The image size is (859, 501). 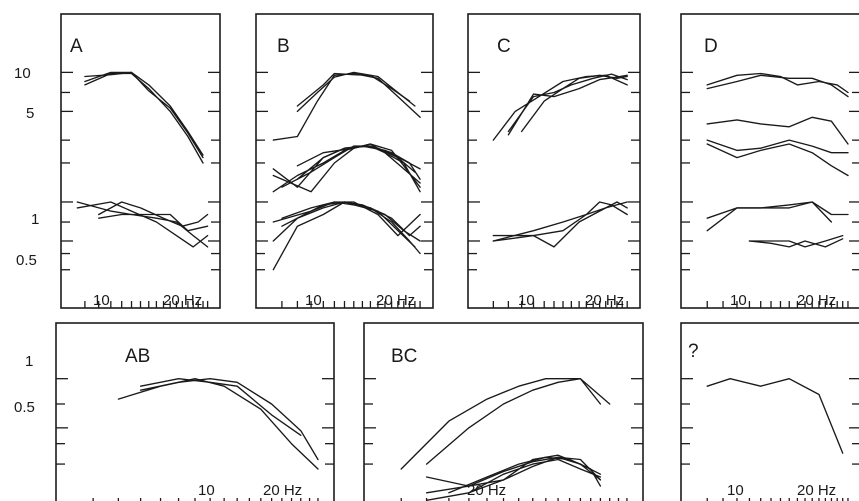 What do you see at coordinates (26, 260) in the screenshot?
I see `y-tick-label-0-5: 0.5` at bounding box center [26, 260].